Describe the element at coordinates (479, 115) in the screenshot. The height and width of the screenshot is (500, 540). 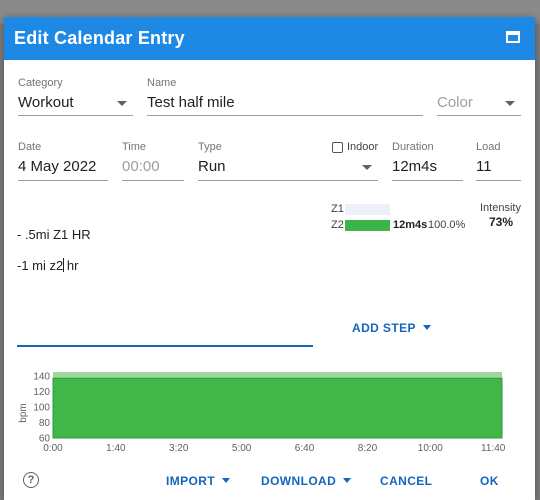
I see `color-underline` at that location.